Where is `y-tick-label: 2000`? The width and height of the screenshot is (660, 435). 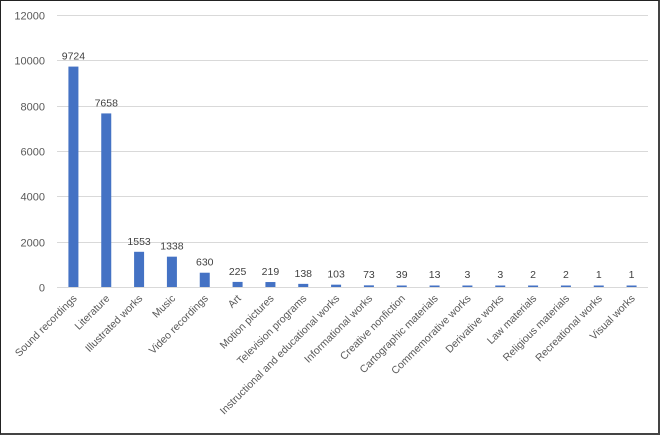 y-tick-label: 2000 is located at coordinates (33, 244).